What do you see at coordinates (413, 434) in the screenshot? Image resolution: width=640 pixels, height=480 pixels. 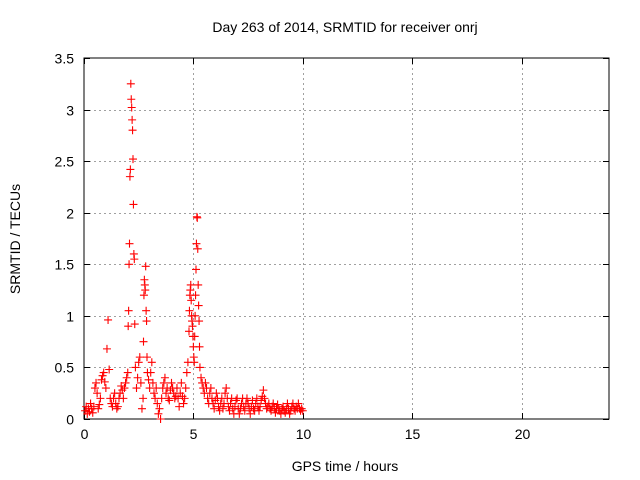 I see `x-tick-label: 15` at bounding box center [413, 434].